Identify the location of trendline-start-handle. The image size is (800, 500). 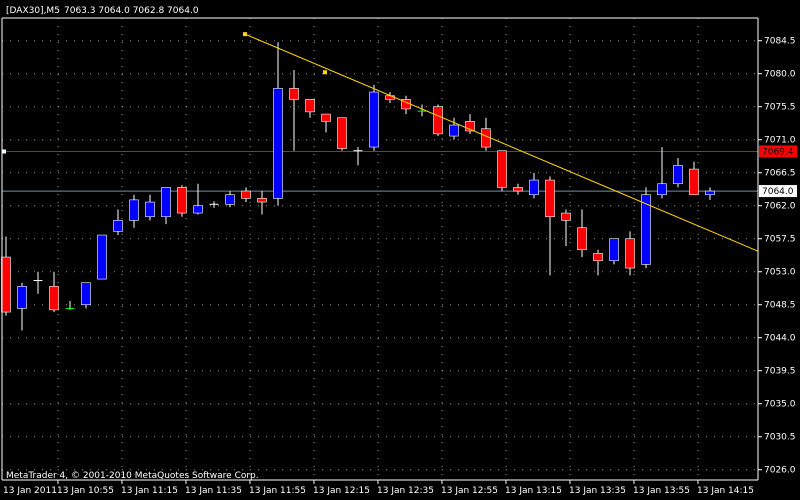
(245, 34).